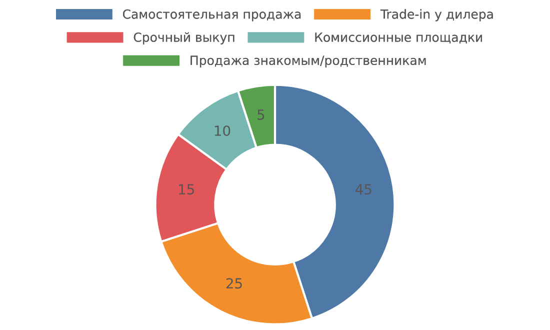 The width and height of the screenshot is (550, 330). I want to click on data-label: 25, so click(234, 283).